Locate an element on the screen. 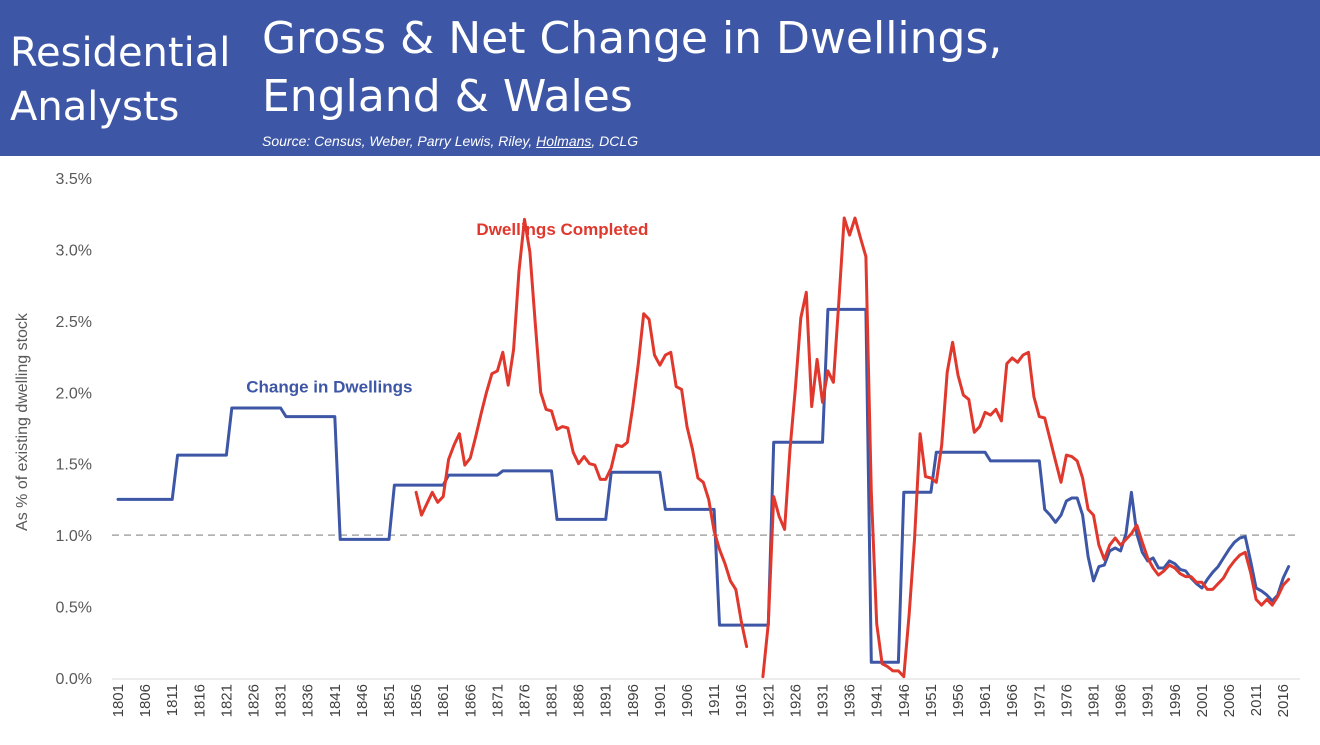  y-axis-label: As % of existing dwelling stock is located at coordinates (22, 421).